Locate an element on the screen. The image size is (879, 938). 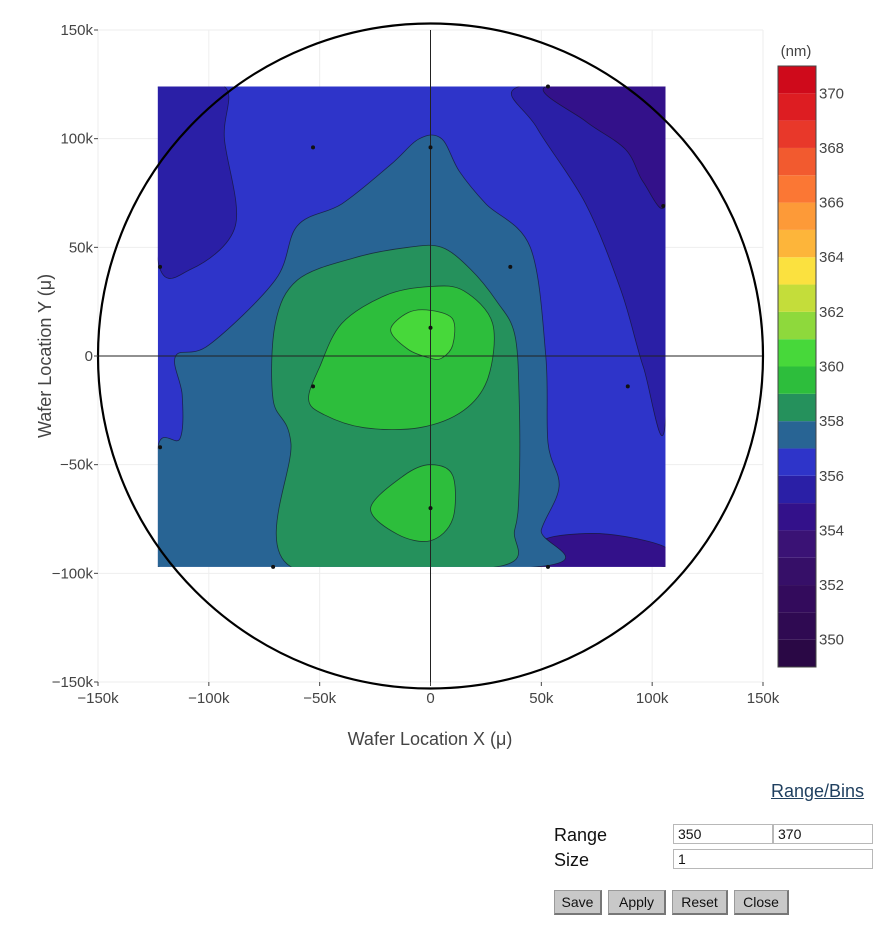
colorbar-title: (nm) is located at coordinates (796, 51).